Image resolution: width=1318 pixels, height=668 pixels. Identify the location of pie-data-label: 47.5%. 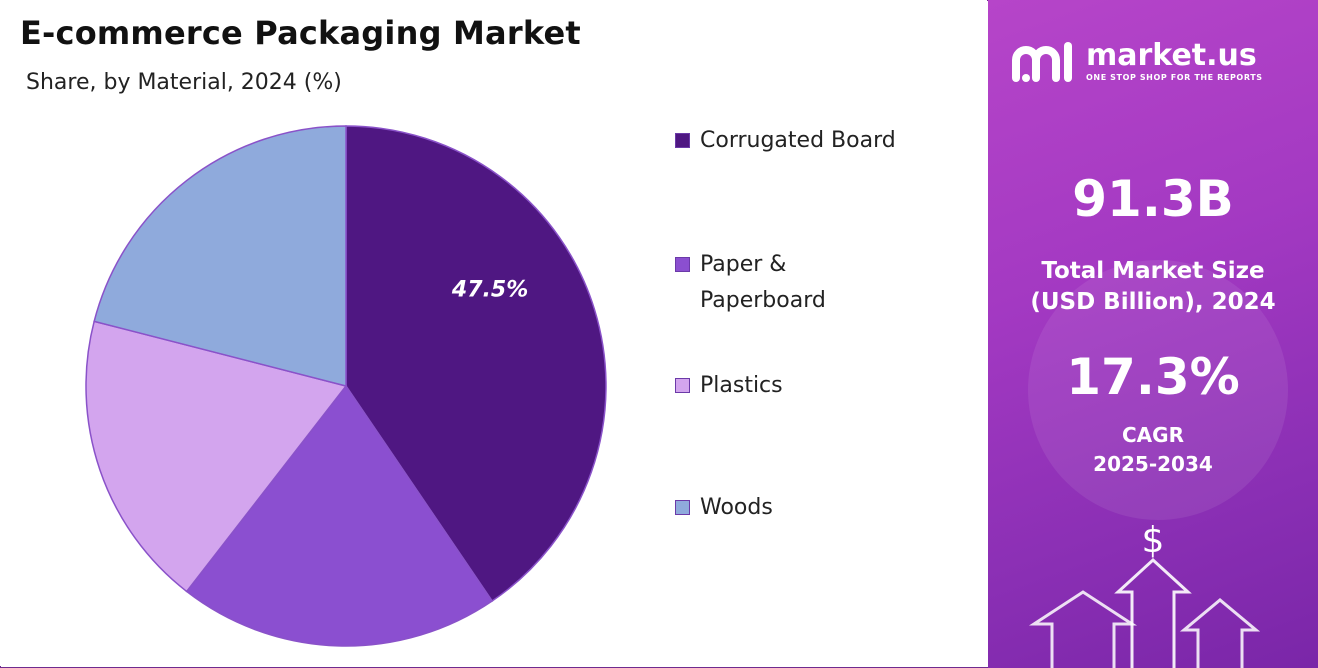
(489, 290).